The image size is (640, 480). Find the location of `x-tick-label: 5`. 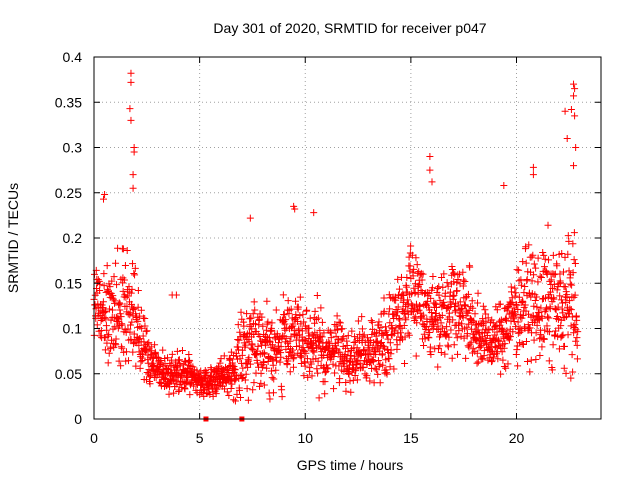

x-tick-label: 5 is located at coordinates (200, 438).